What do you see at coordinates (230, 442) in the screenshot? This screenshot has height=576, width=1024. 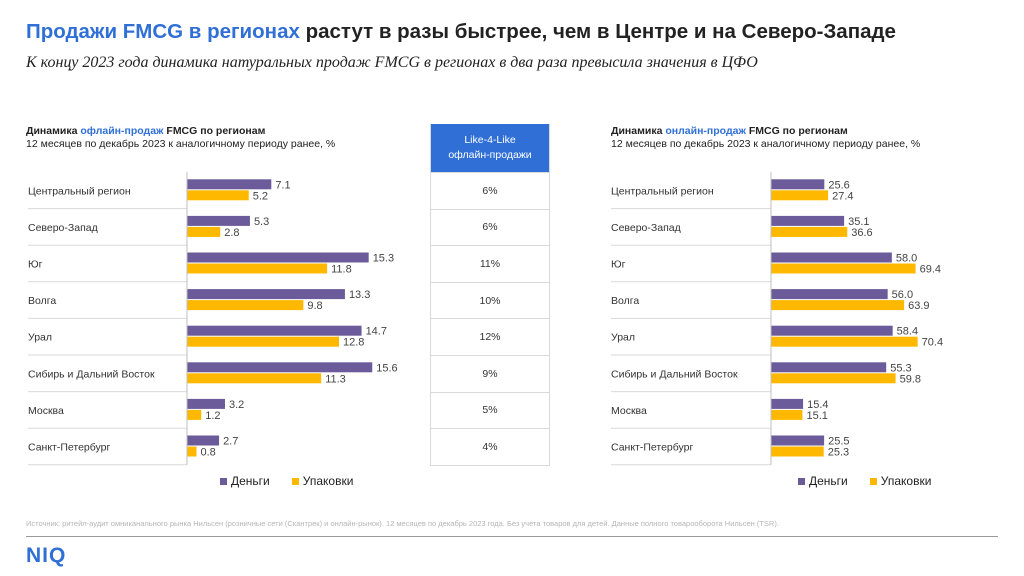 I see `data-label-money: 2.7` at bounding box center [230, 442].